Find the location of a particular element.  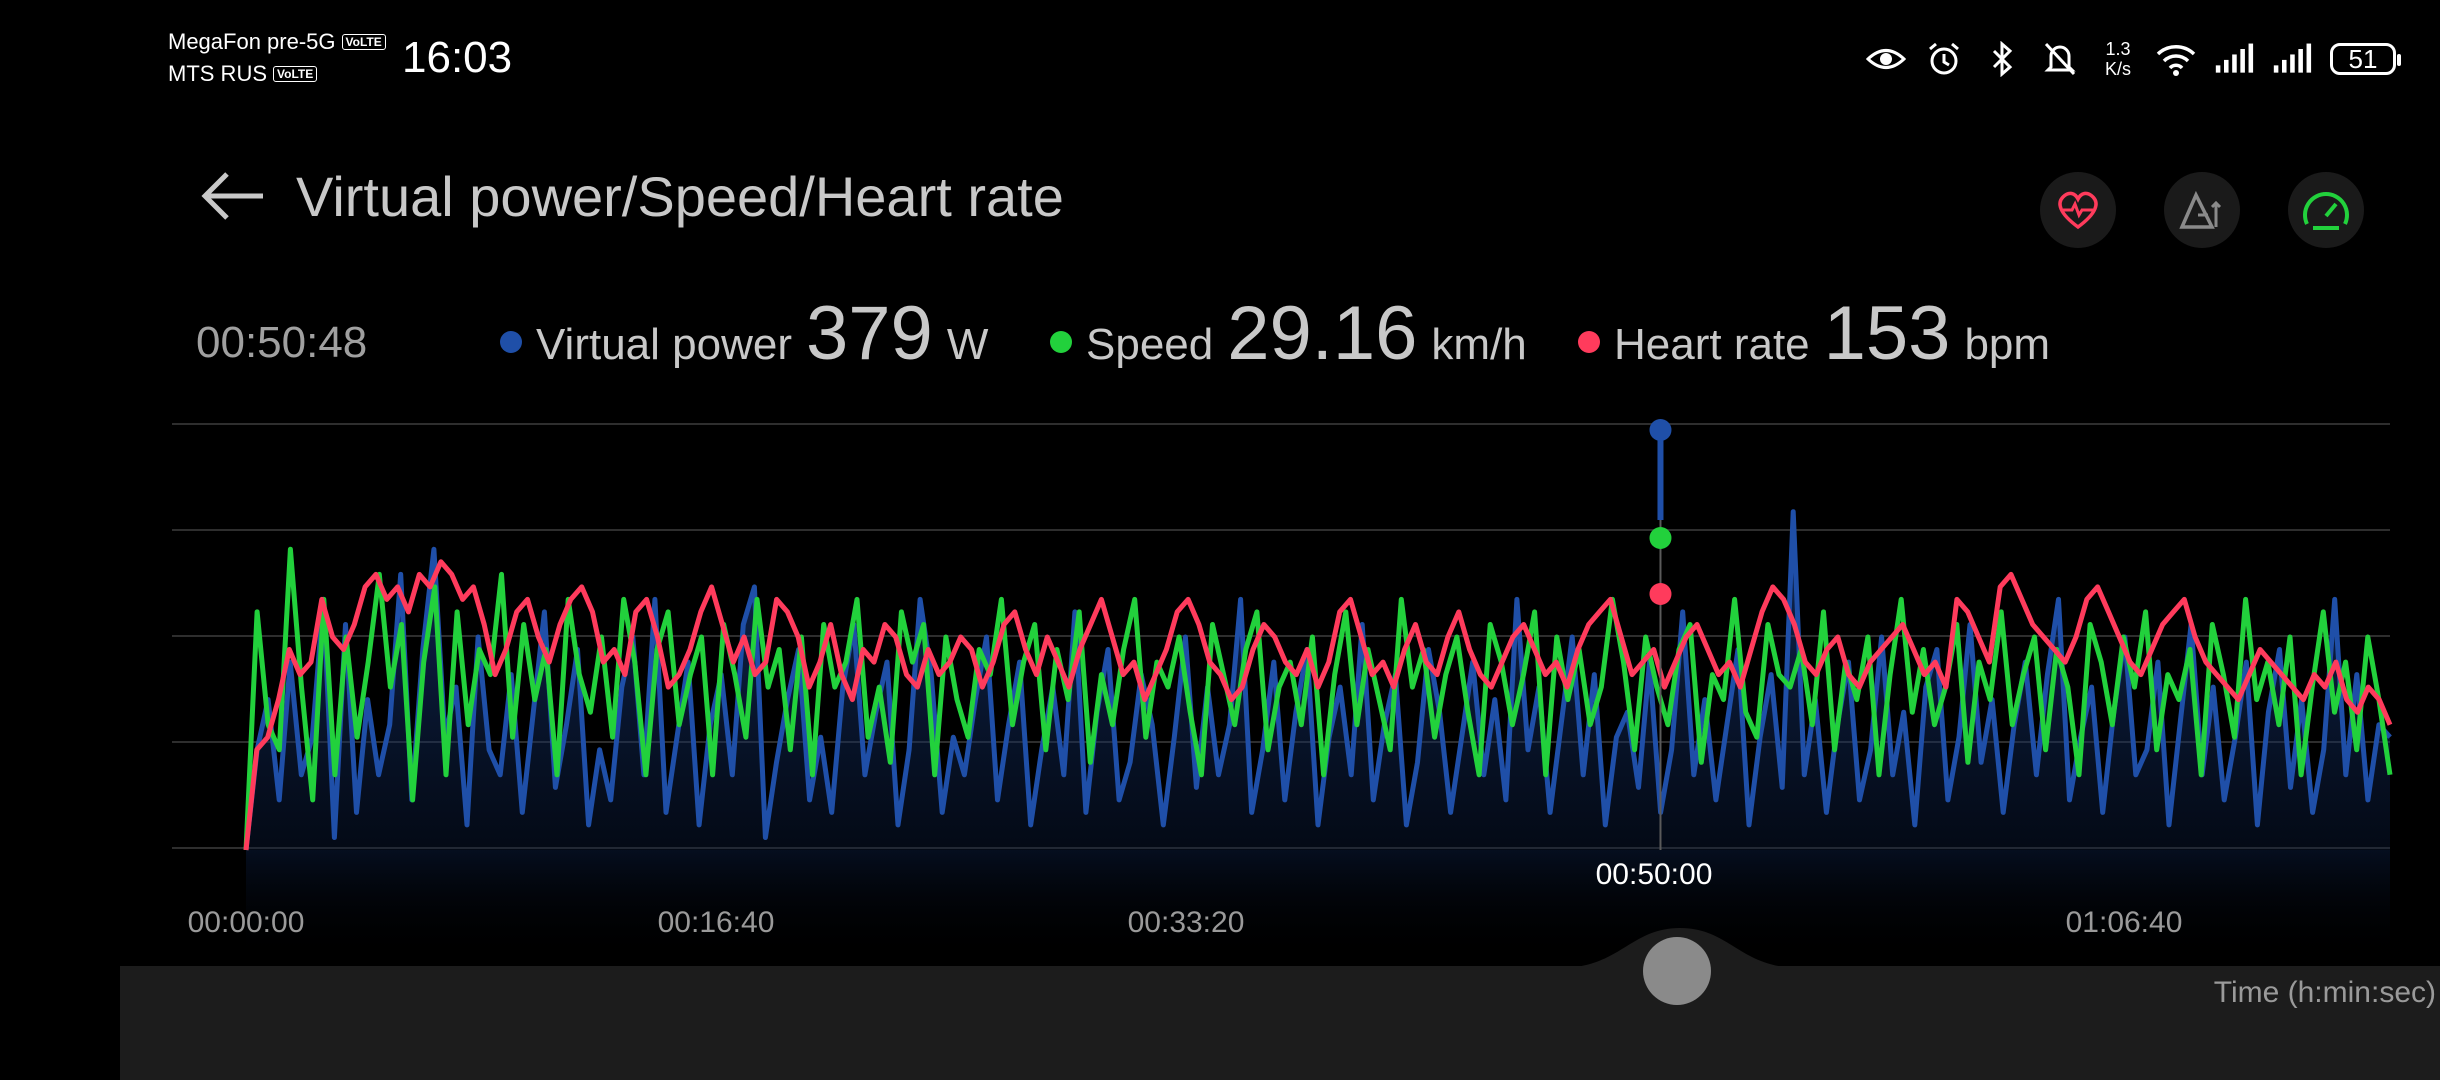

x-axis-label: Time (h:min:sec) is located at coordinates (2324, 992).